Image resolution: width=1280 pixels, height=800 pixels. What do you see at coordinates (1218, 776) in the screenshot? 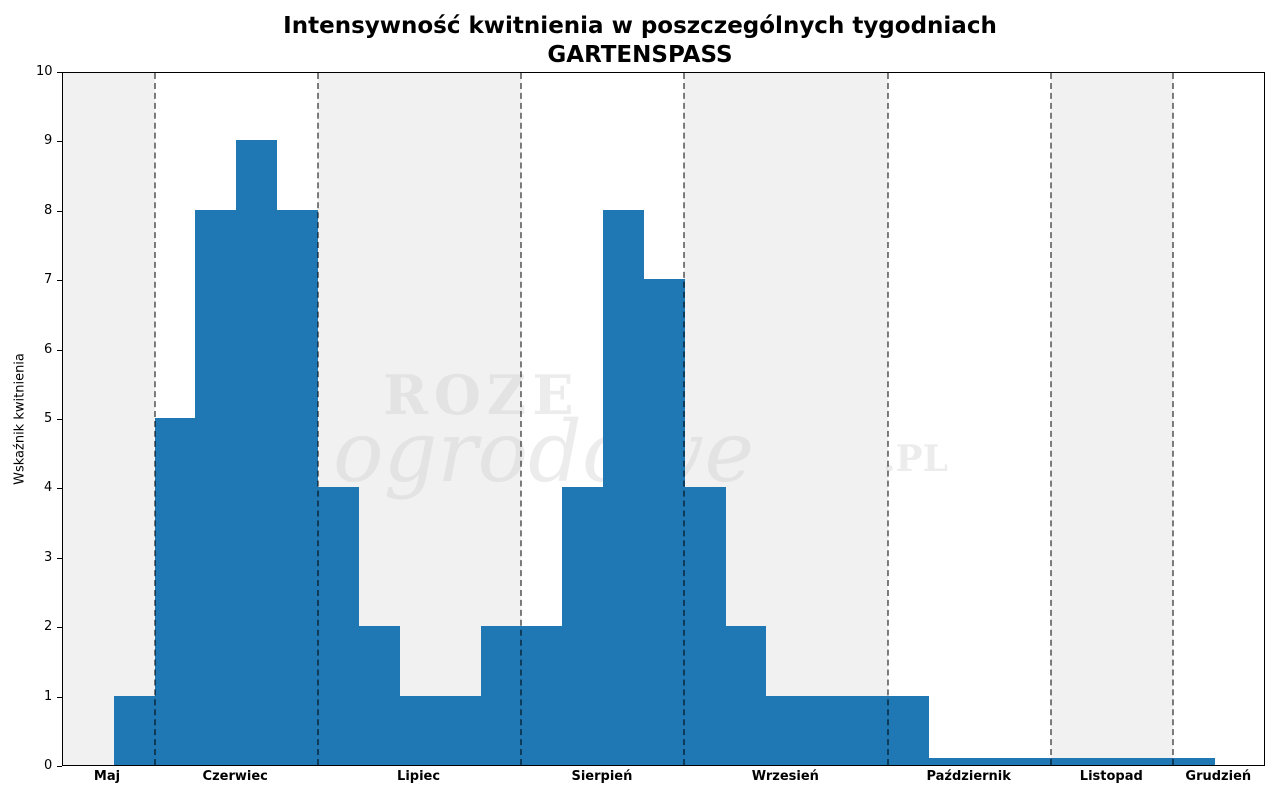
I see `x-tick-label: Grudzień` at bounding box center [1218, 776].